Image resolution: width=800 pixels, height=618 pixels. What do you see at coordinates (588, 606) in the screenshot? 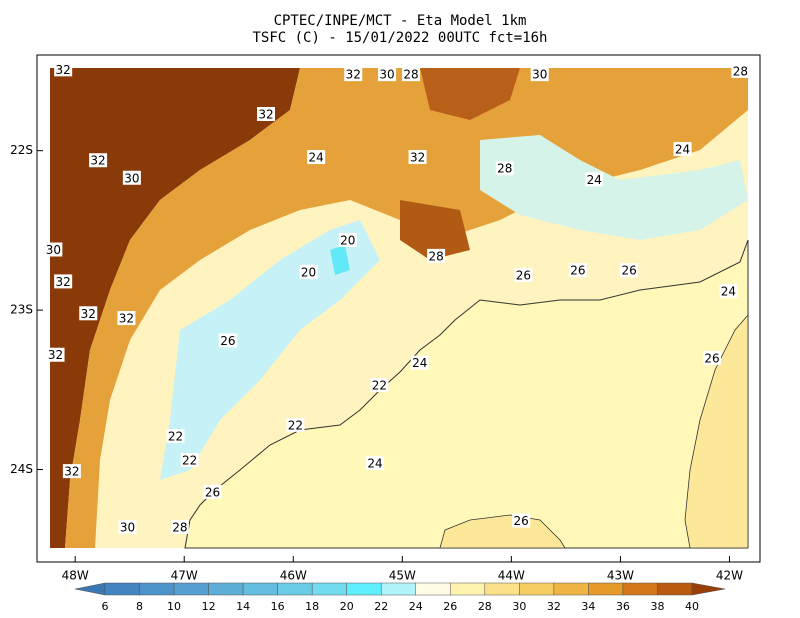
I see `colorbar-label: 34` at bounding box center [588, 606].